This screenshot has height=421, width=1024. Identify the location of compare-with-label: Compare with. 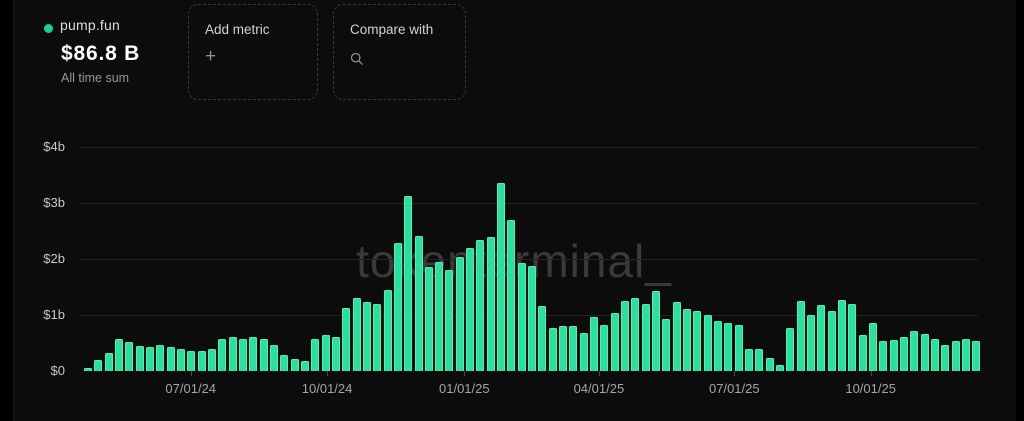
(392, 29).